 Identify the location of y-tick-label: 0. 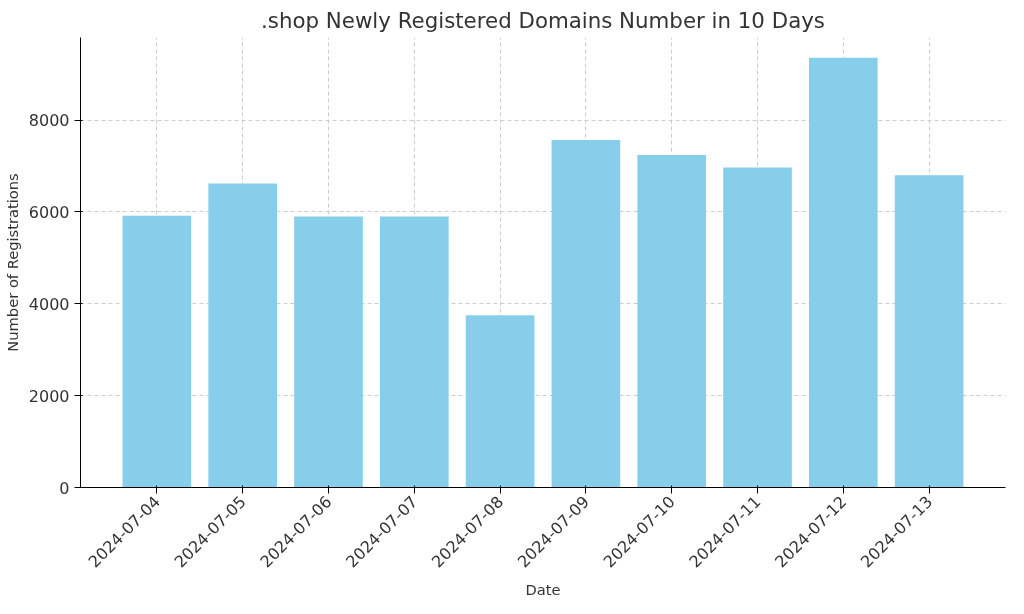
(64, 488).